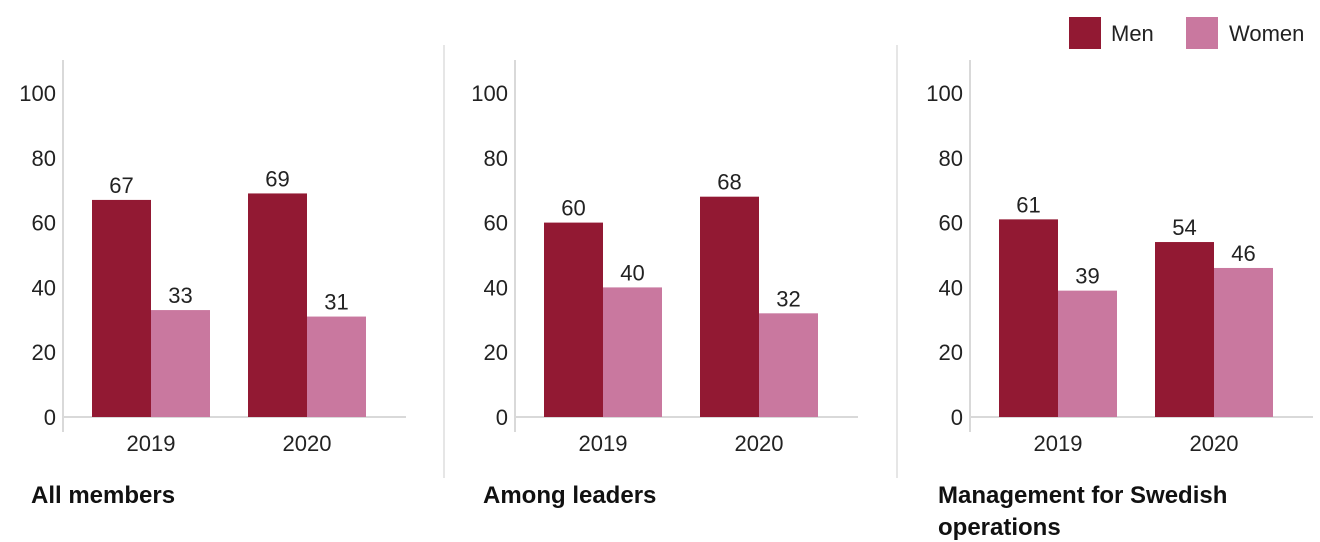  Describe the element at coordinates (1085, 33) in the screenshot. I see `legend-swatch-men` at that location.